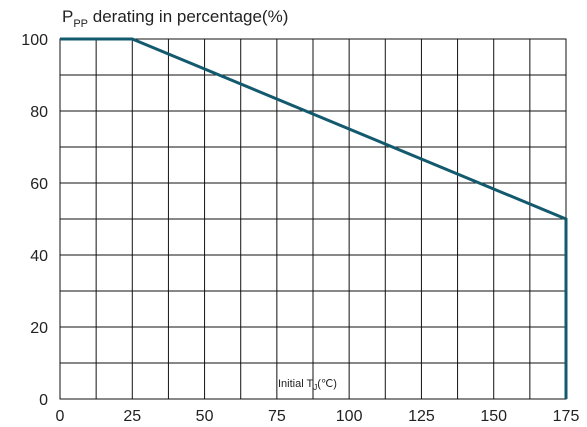 Image resolution: width=587 pixels, height=427 pixels. I want to click on x-tick-label: 100, so click(349, 416).